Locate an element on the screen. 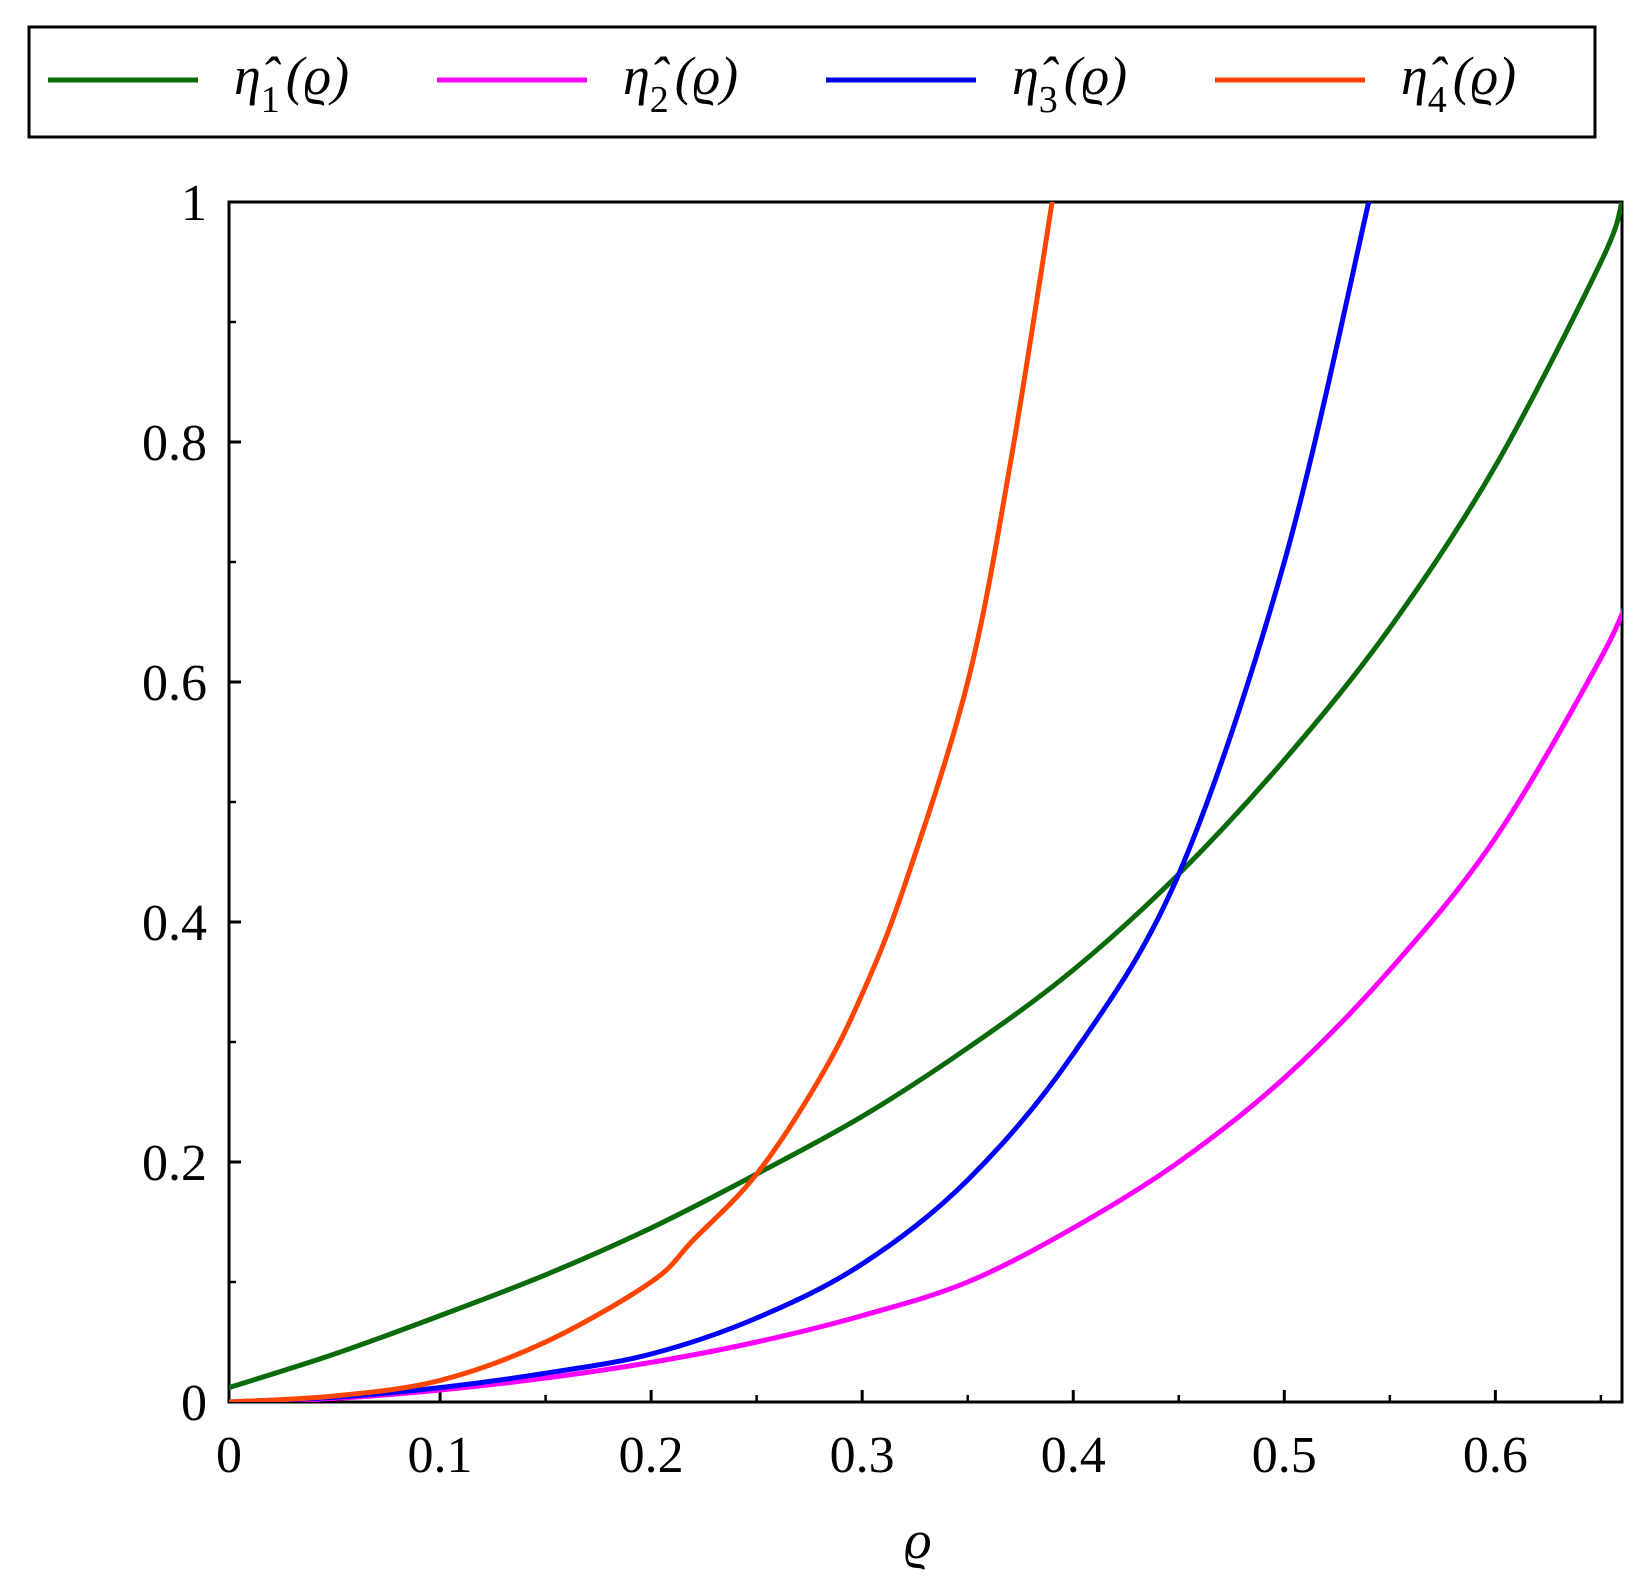 This screenshot has height=1583, width=1650. x-tick-label: 0.3 is located at coordinates (862, 1455).